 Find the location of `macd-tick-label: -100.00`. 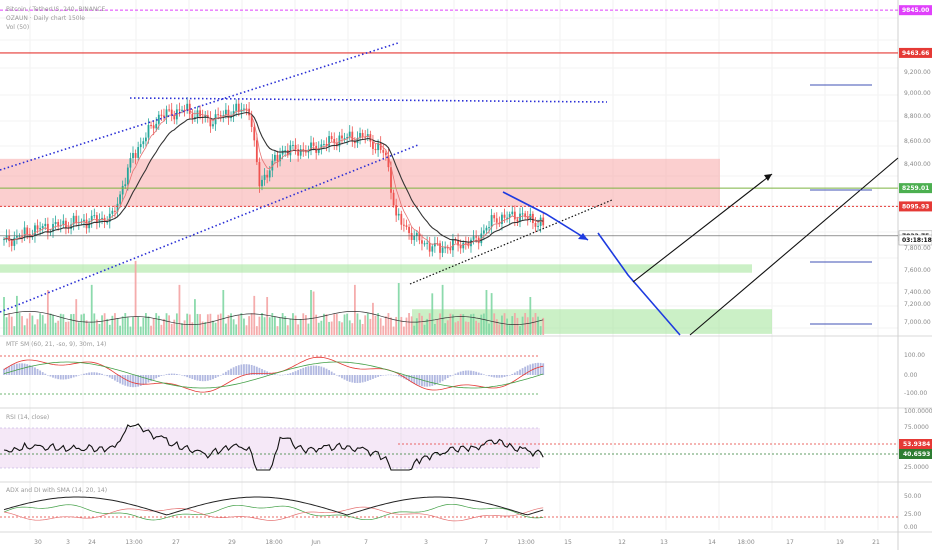

macd-tick-label: -100.00 is located at coordinates (915, 393).